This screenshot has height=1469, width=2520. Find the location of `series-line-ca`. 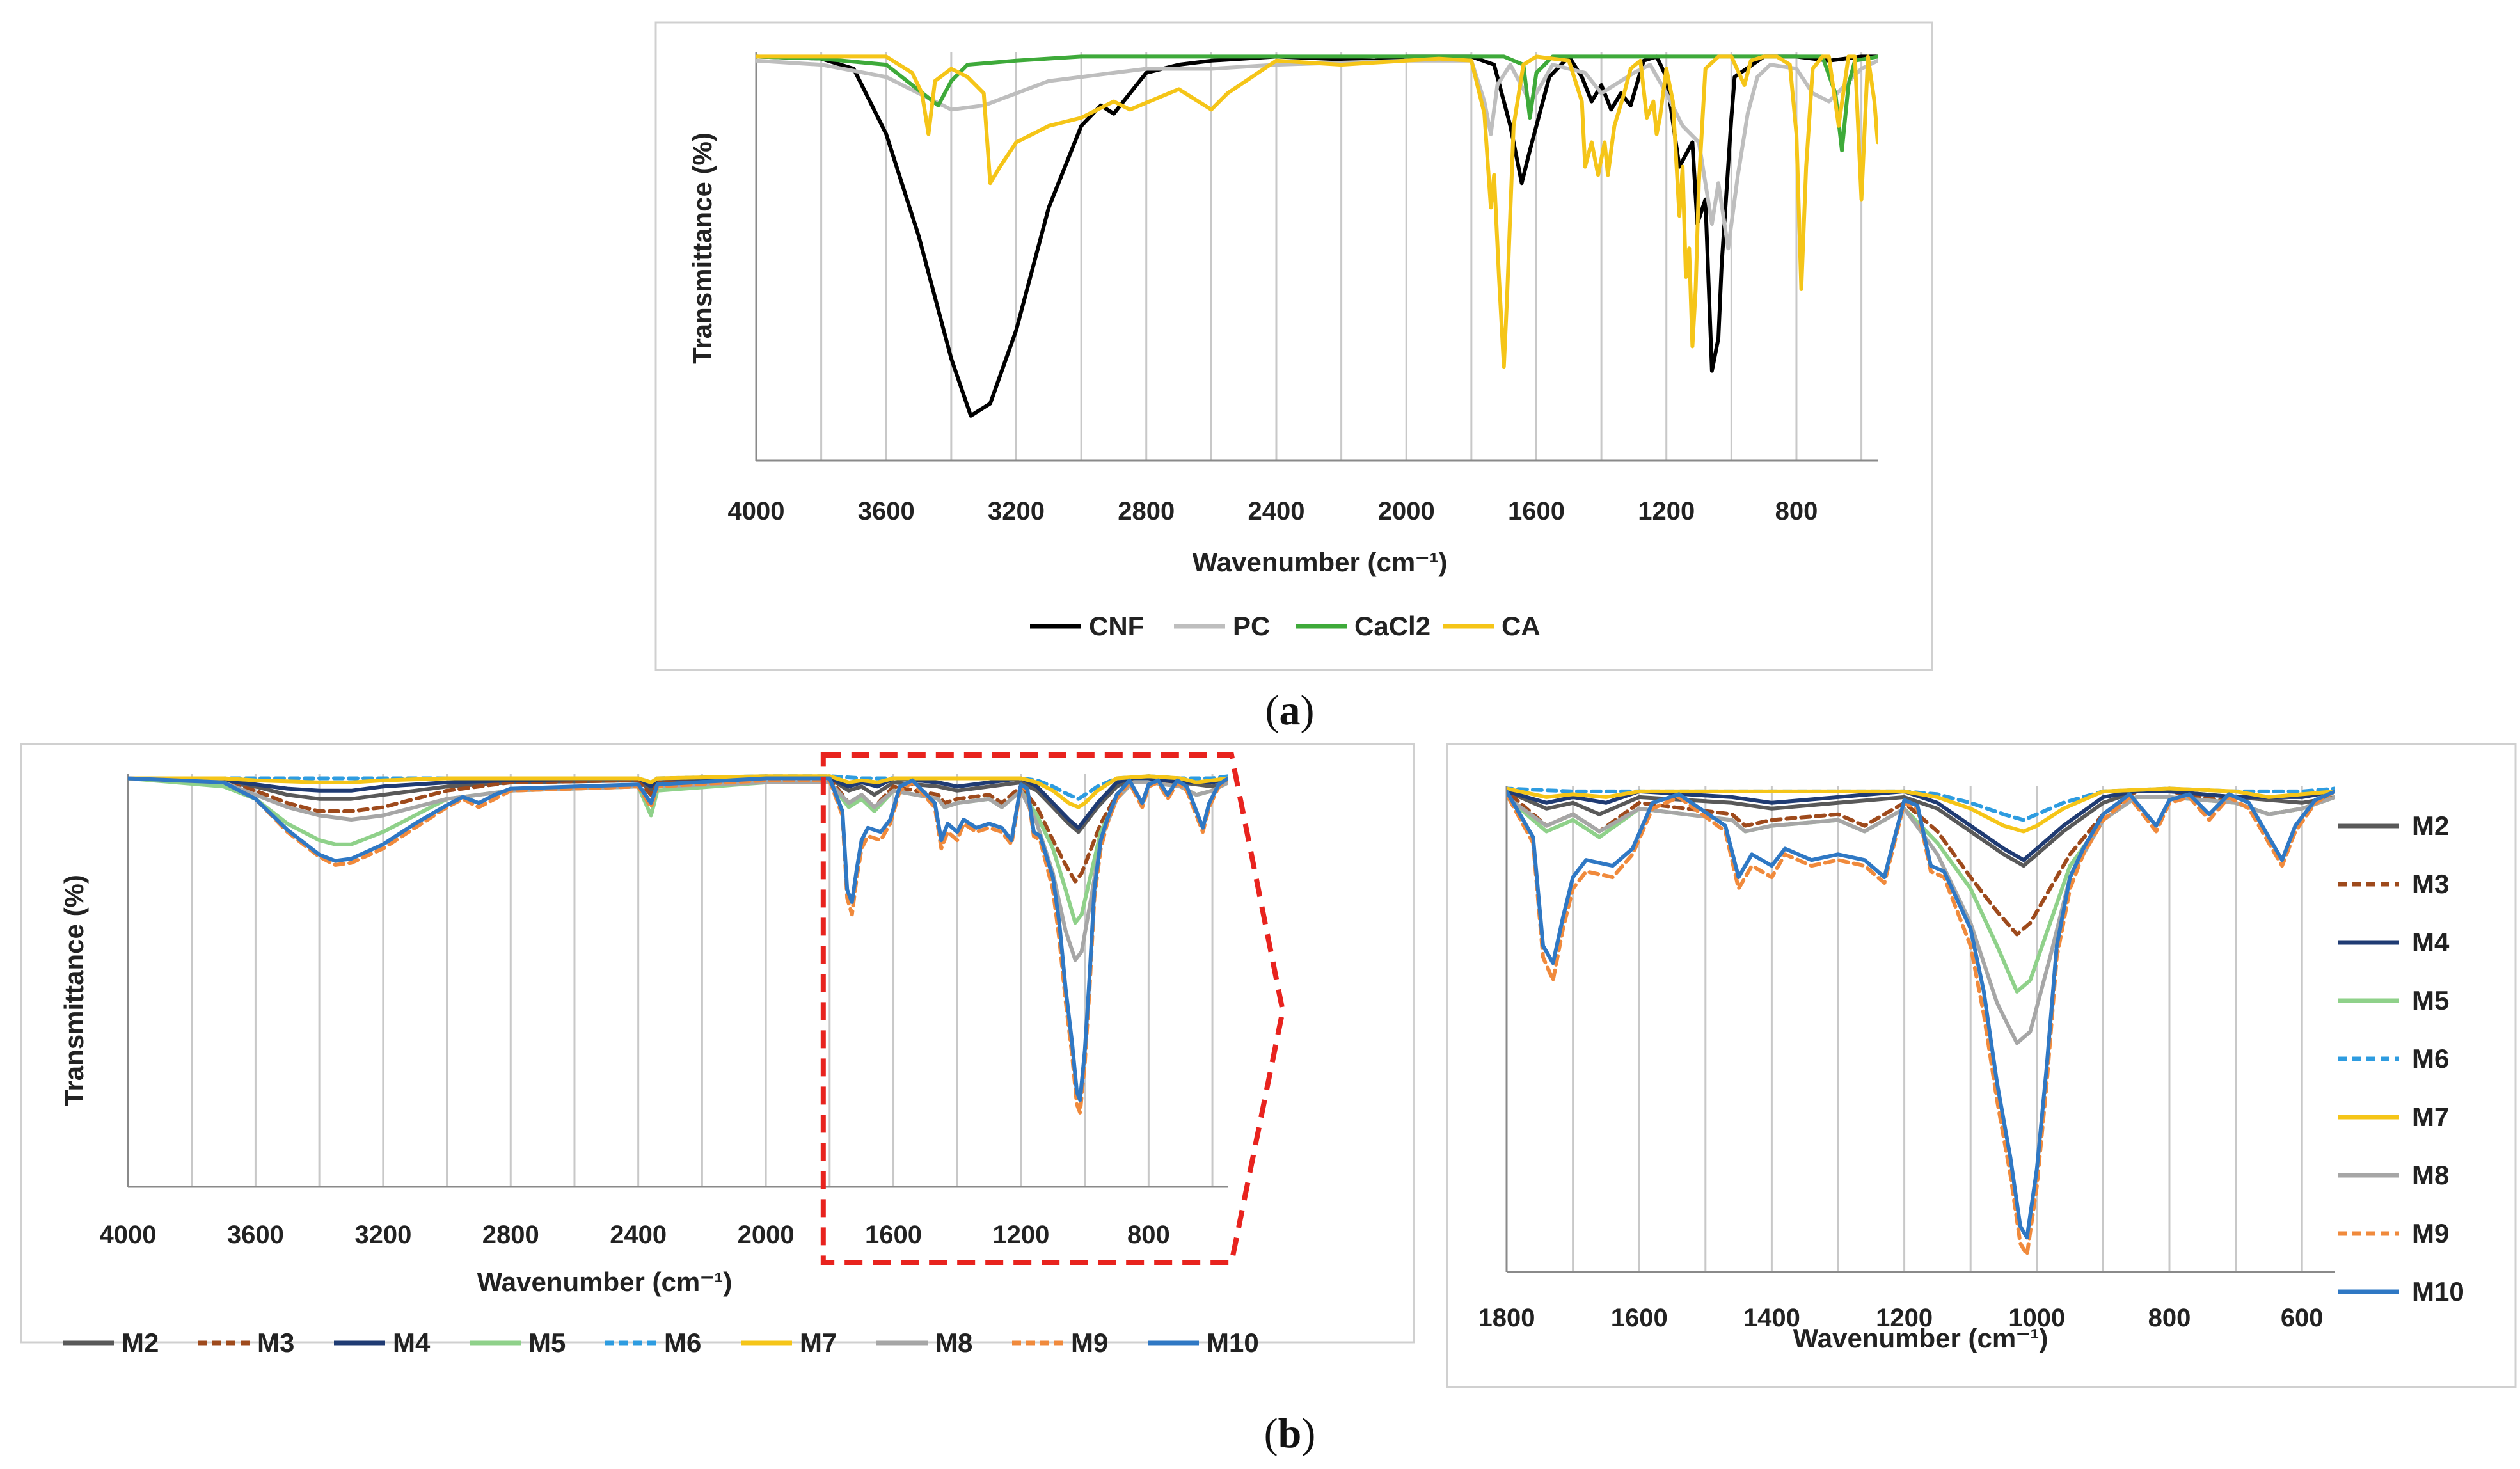

series-line-ca is located at coordinates (1317, 212).